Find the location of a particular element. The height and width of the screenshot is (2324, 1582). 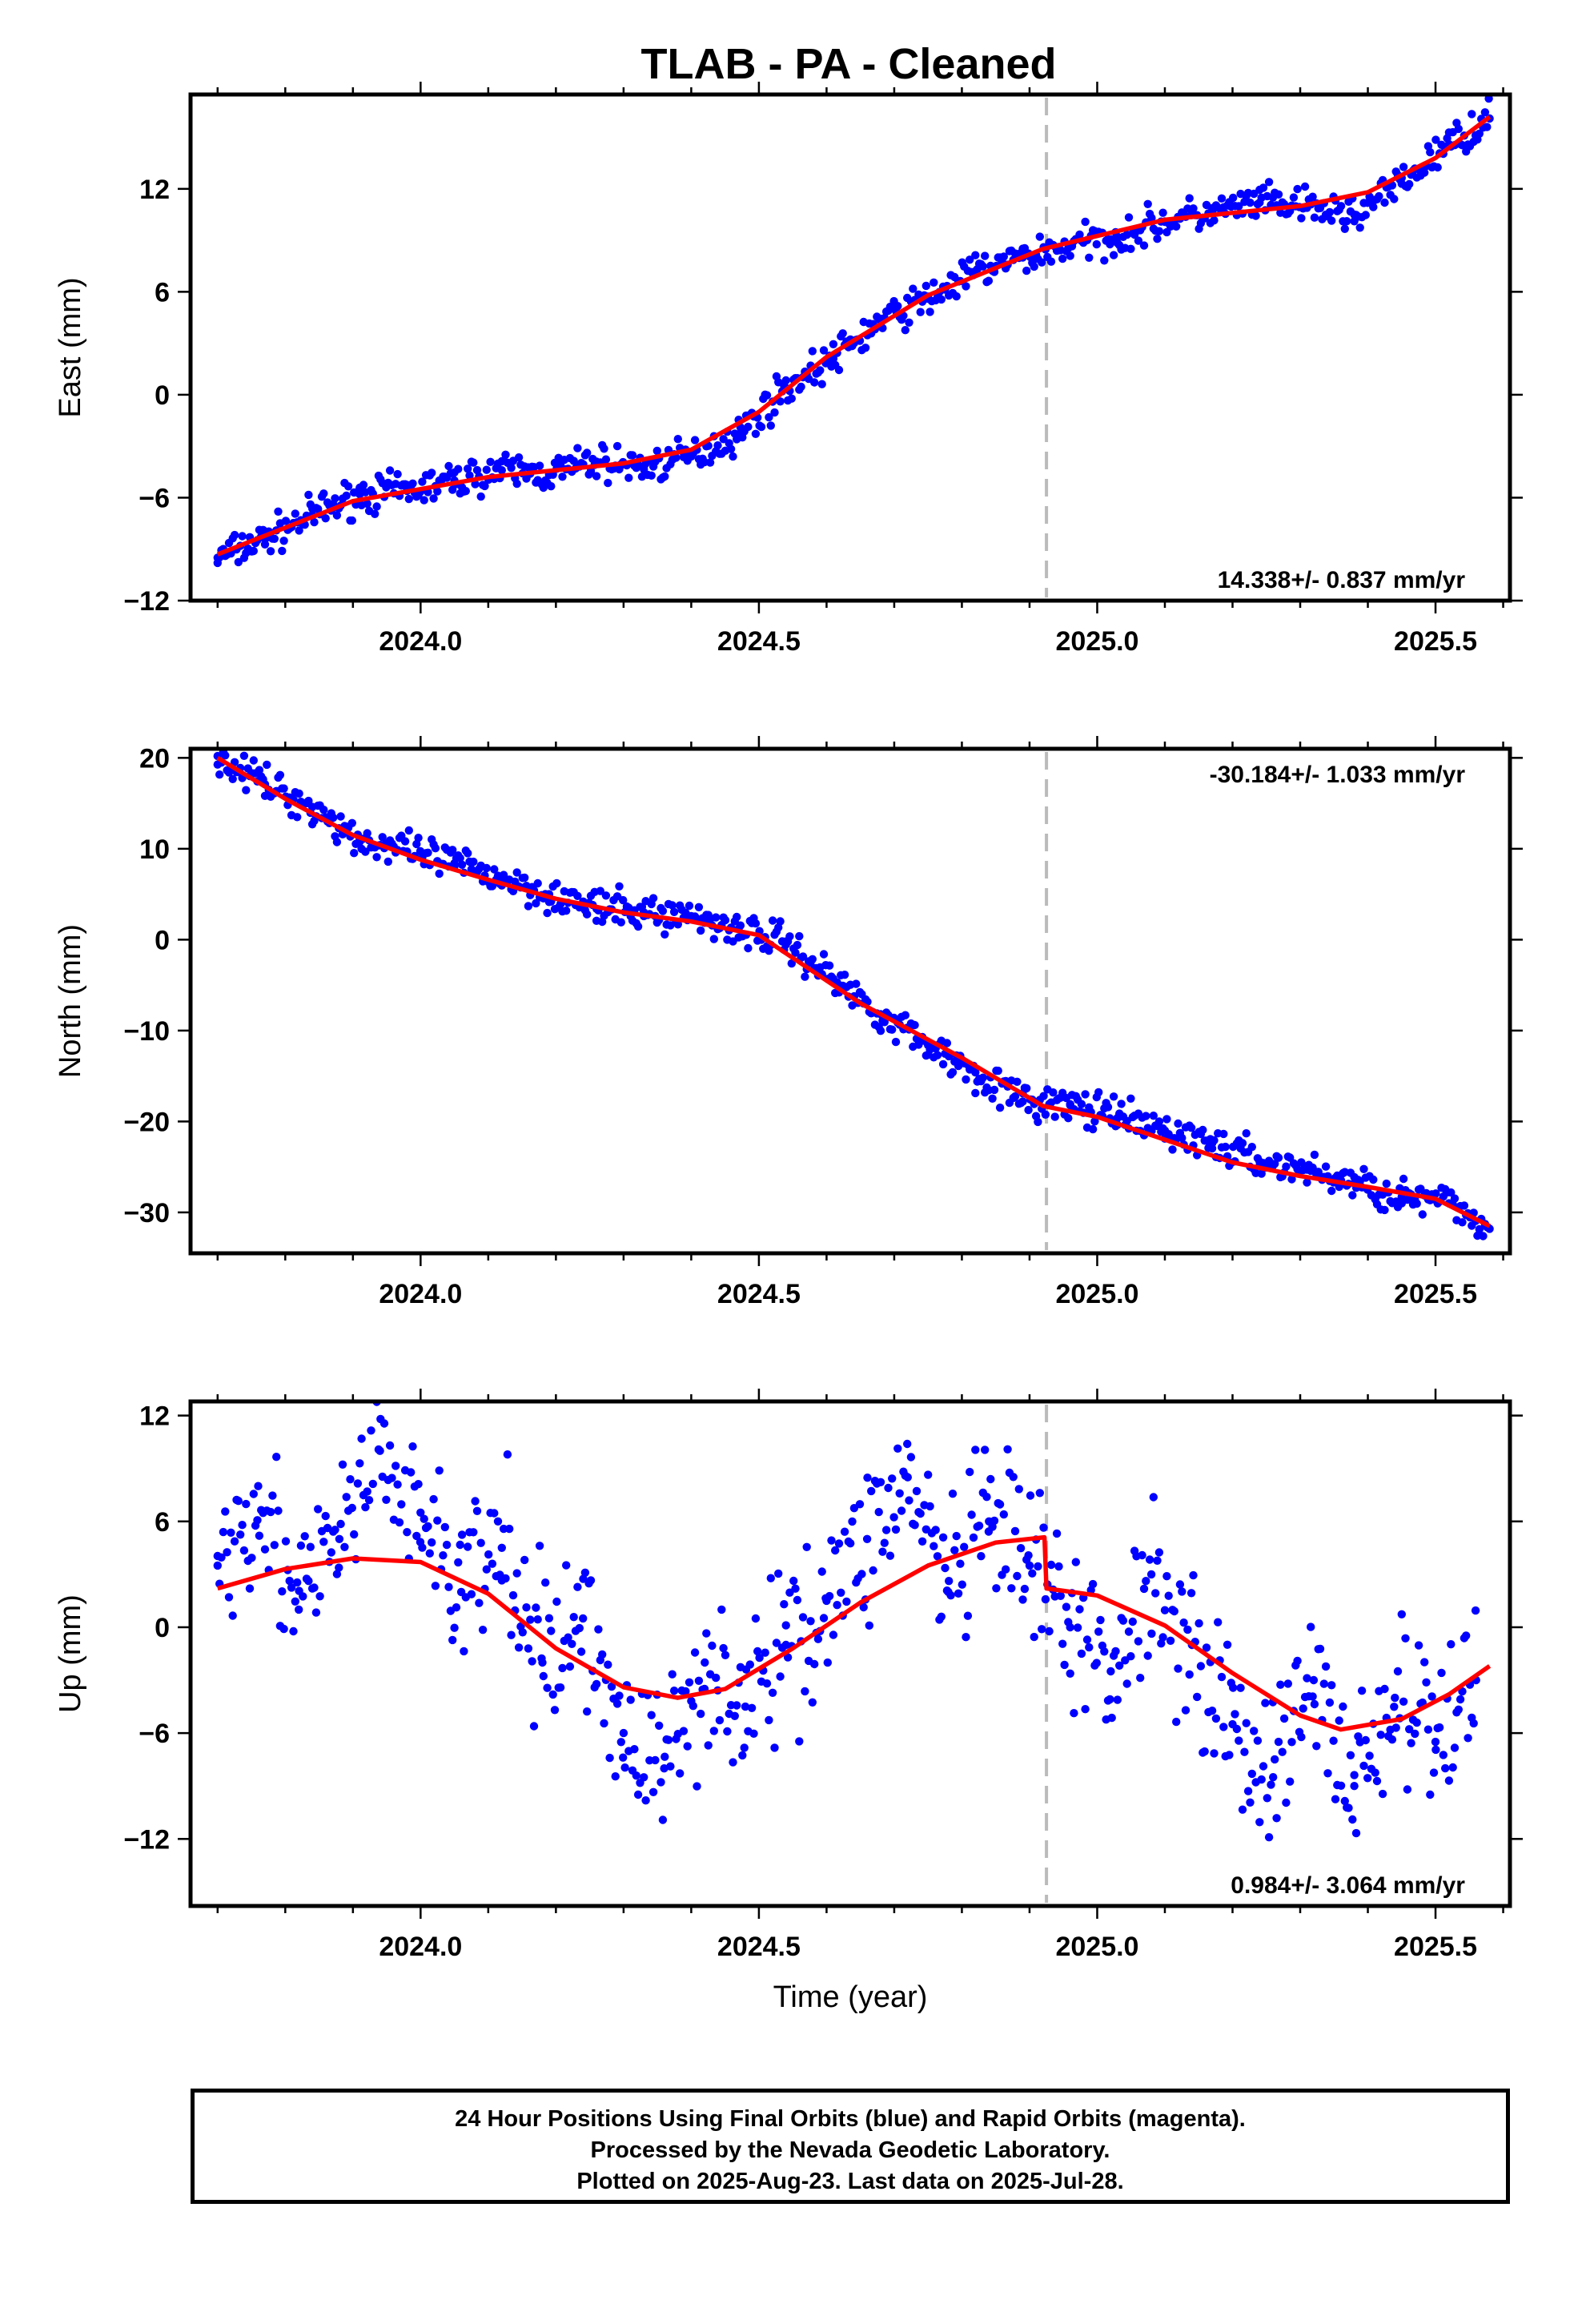

y-axis-label: East (mm) is located at coordinates (70, 347).